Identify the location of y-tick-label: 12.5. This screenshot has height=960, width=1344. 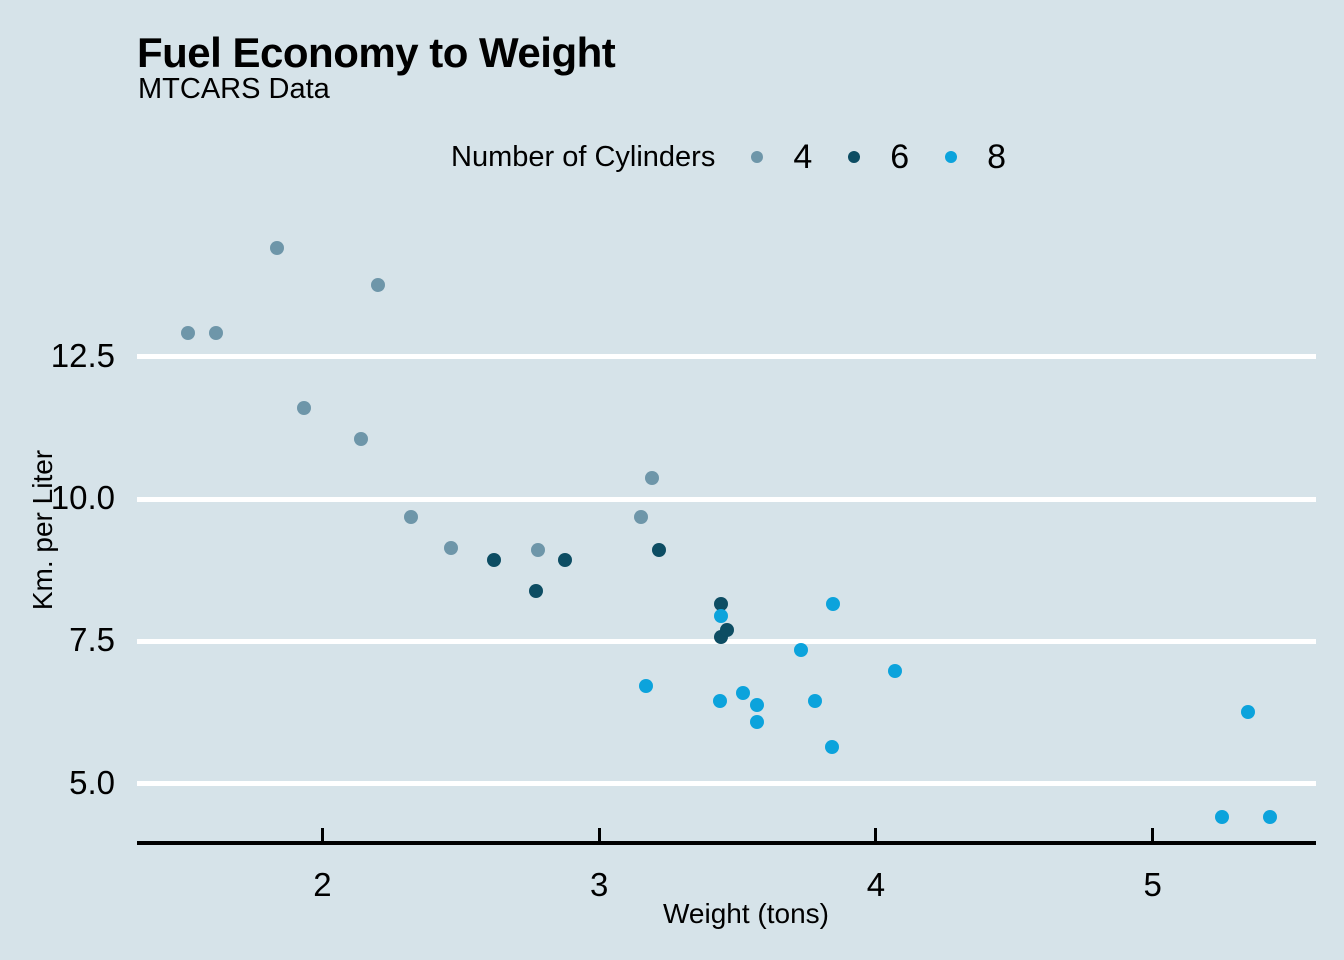
(82, 356).